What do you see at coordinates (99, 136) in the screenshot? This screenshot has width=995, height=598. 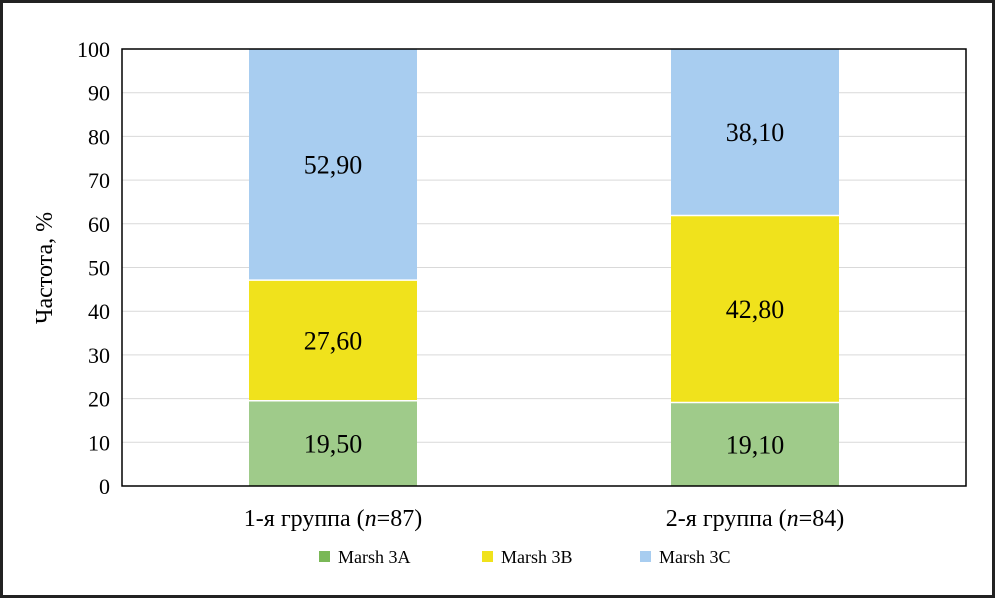 I see `y-tick-label: 80` at bounding box center [99, 136].